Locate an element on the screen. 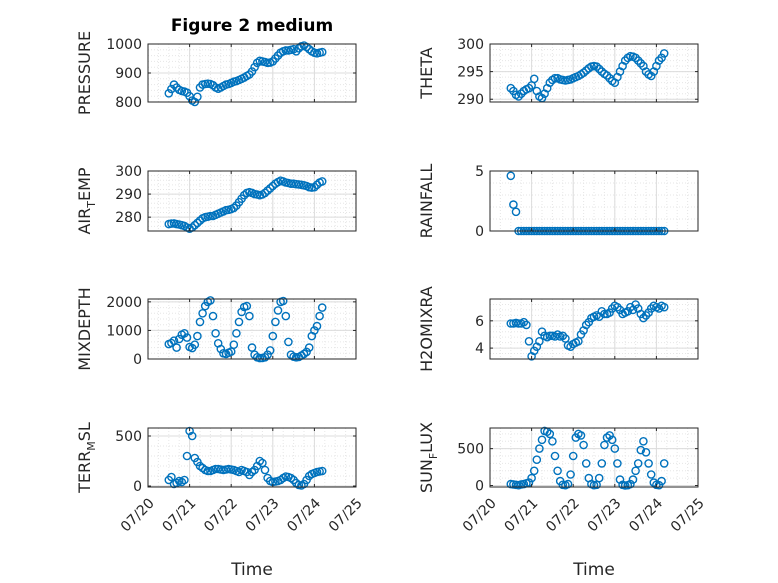 This screenshot has height=583, width=778. y-tick-label: 900 is located at coordinates (128, 74).